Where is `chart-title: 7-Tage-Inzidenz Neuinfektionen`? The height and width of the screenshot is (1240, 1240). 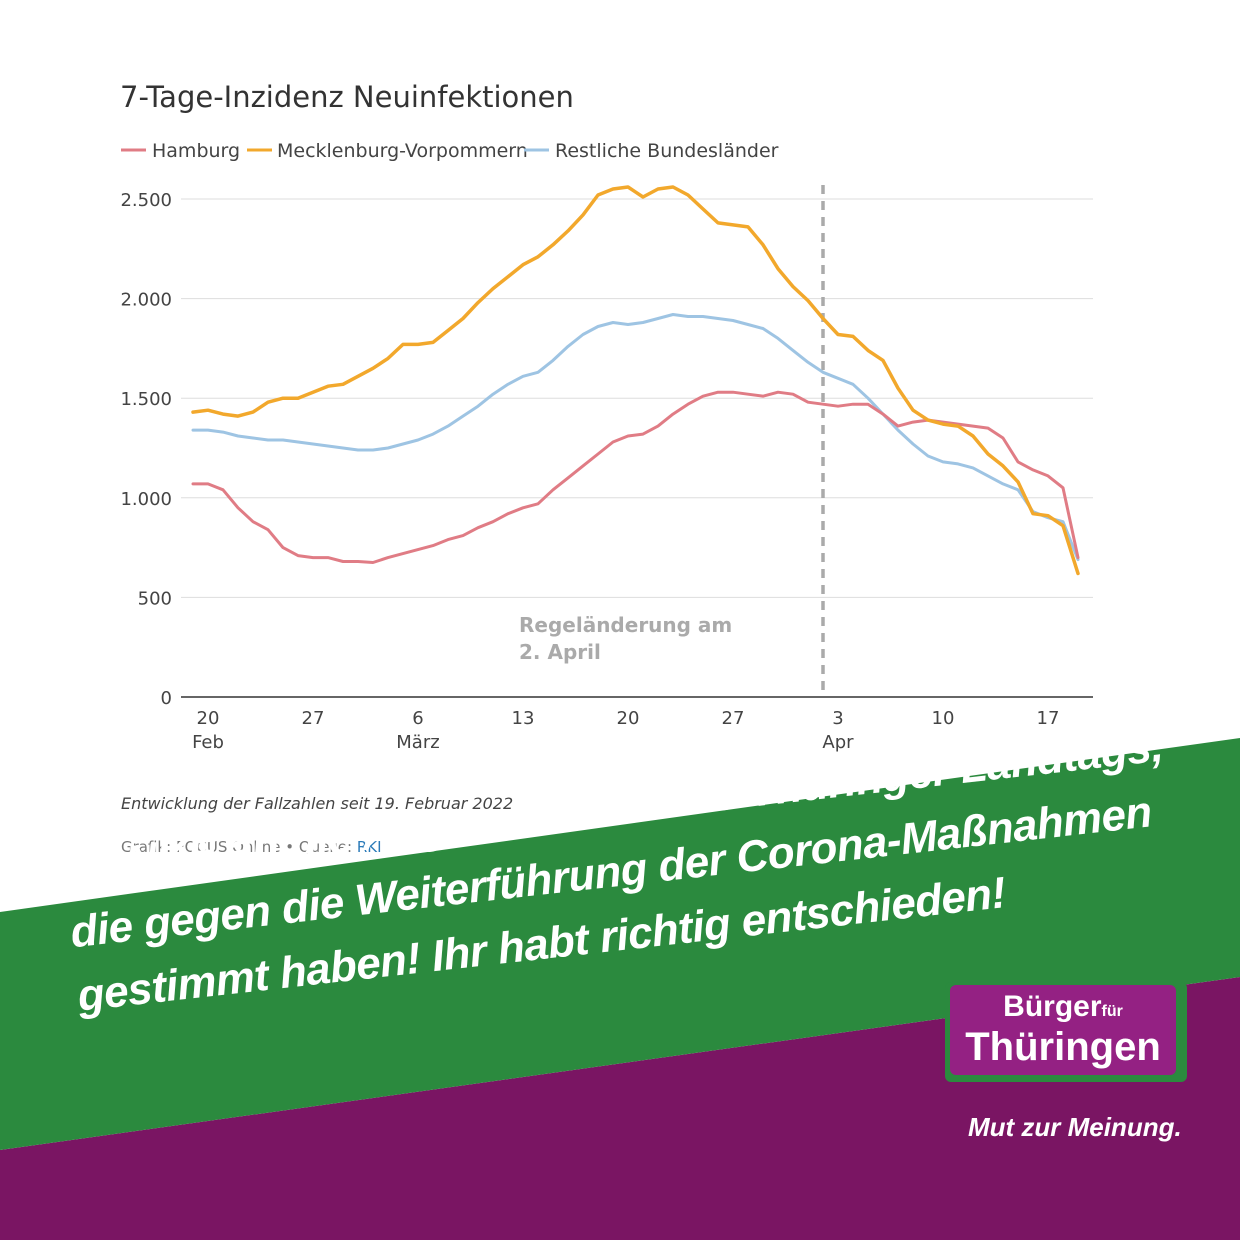
chart-title: 7-Tage-Inzidenz Neuinfektionen is located at coordinates (347, 97).